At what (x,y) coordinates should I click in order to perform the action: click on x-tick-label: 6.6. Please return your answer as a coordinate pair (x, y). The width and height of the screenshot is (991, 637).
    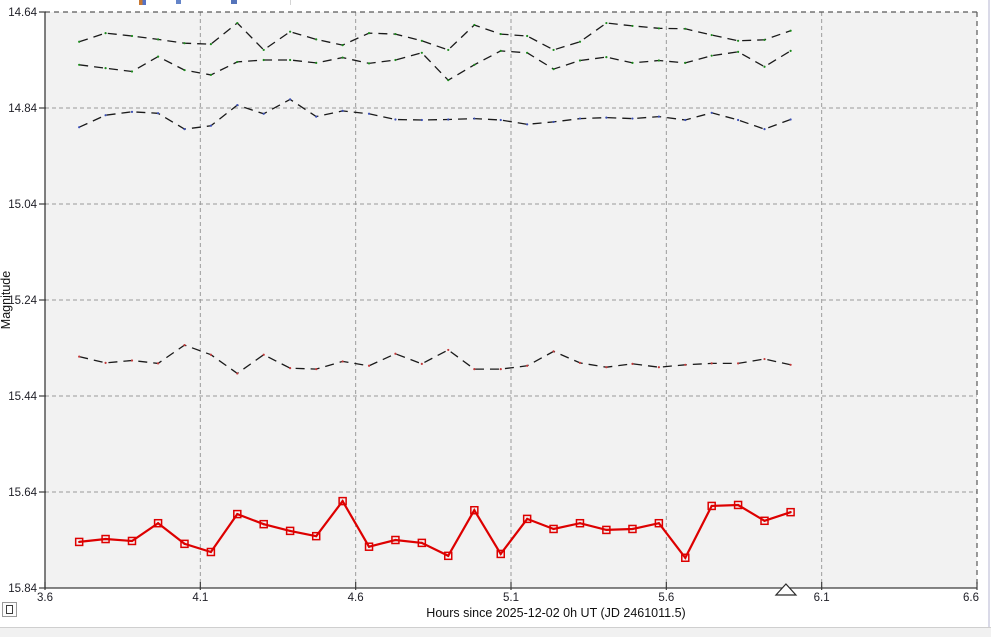
    Looking at the image, I should click on (971, 598).